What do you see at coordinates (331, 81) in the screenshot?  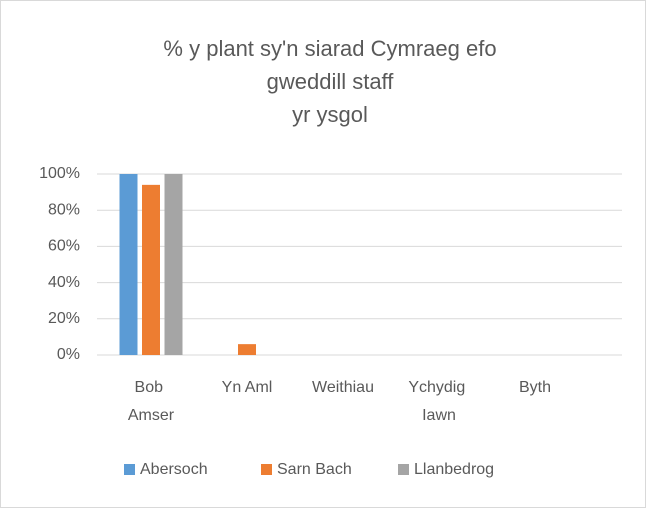 I see `chart-title: gweddill staff` at bounding box center [331, 81].